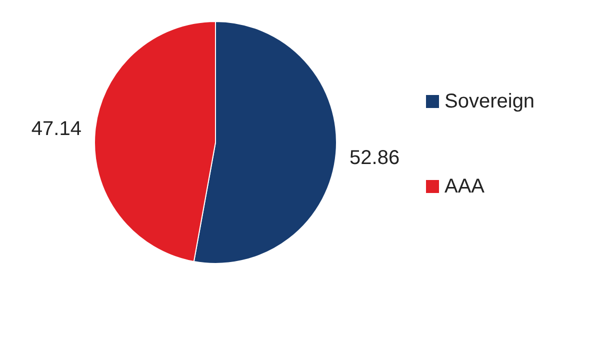 The height and width of the screenshot is (351, 594). What do you see at coordinates (489, 101) in the screenshot?
I see `legend-label: Sovereign` at bounding box center [489, 101].